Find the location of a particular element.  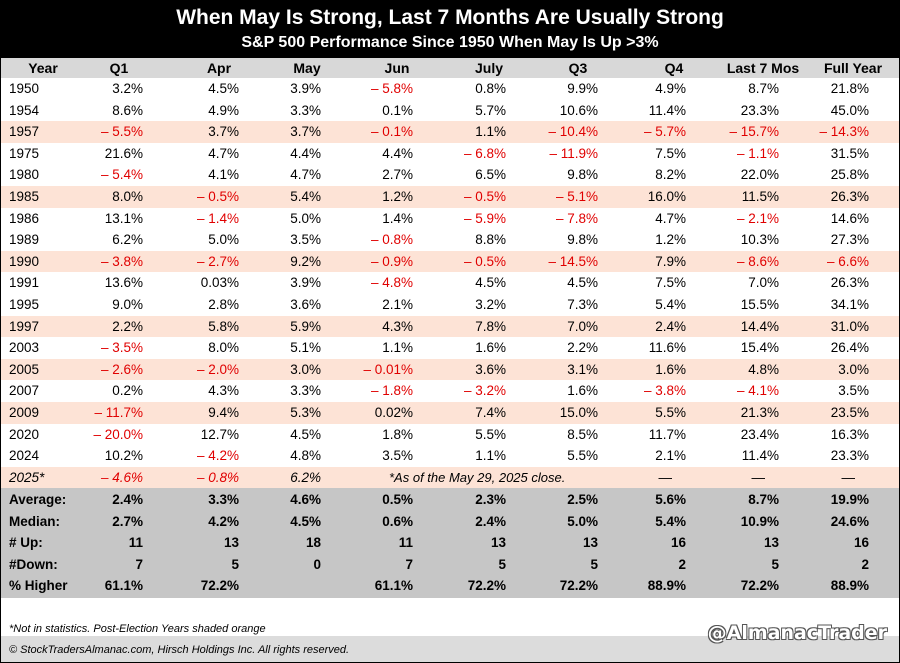

table-cell: 4.7% is located at coordinates (670, 218).